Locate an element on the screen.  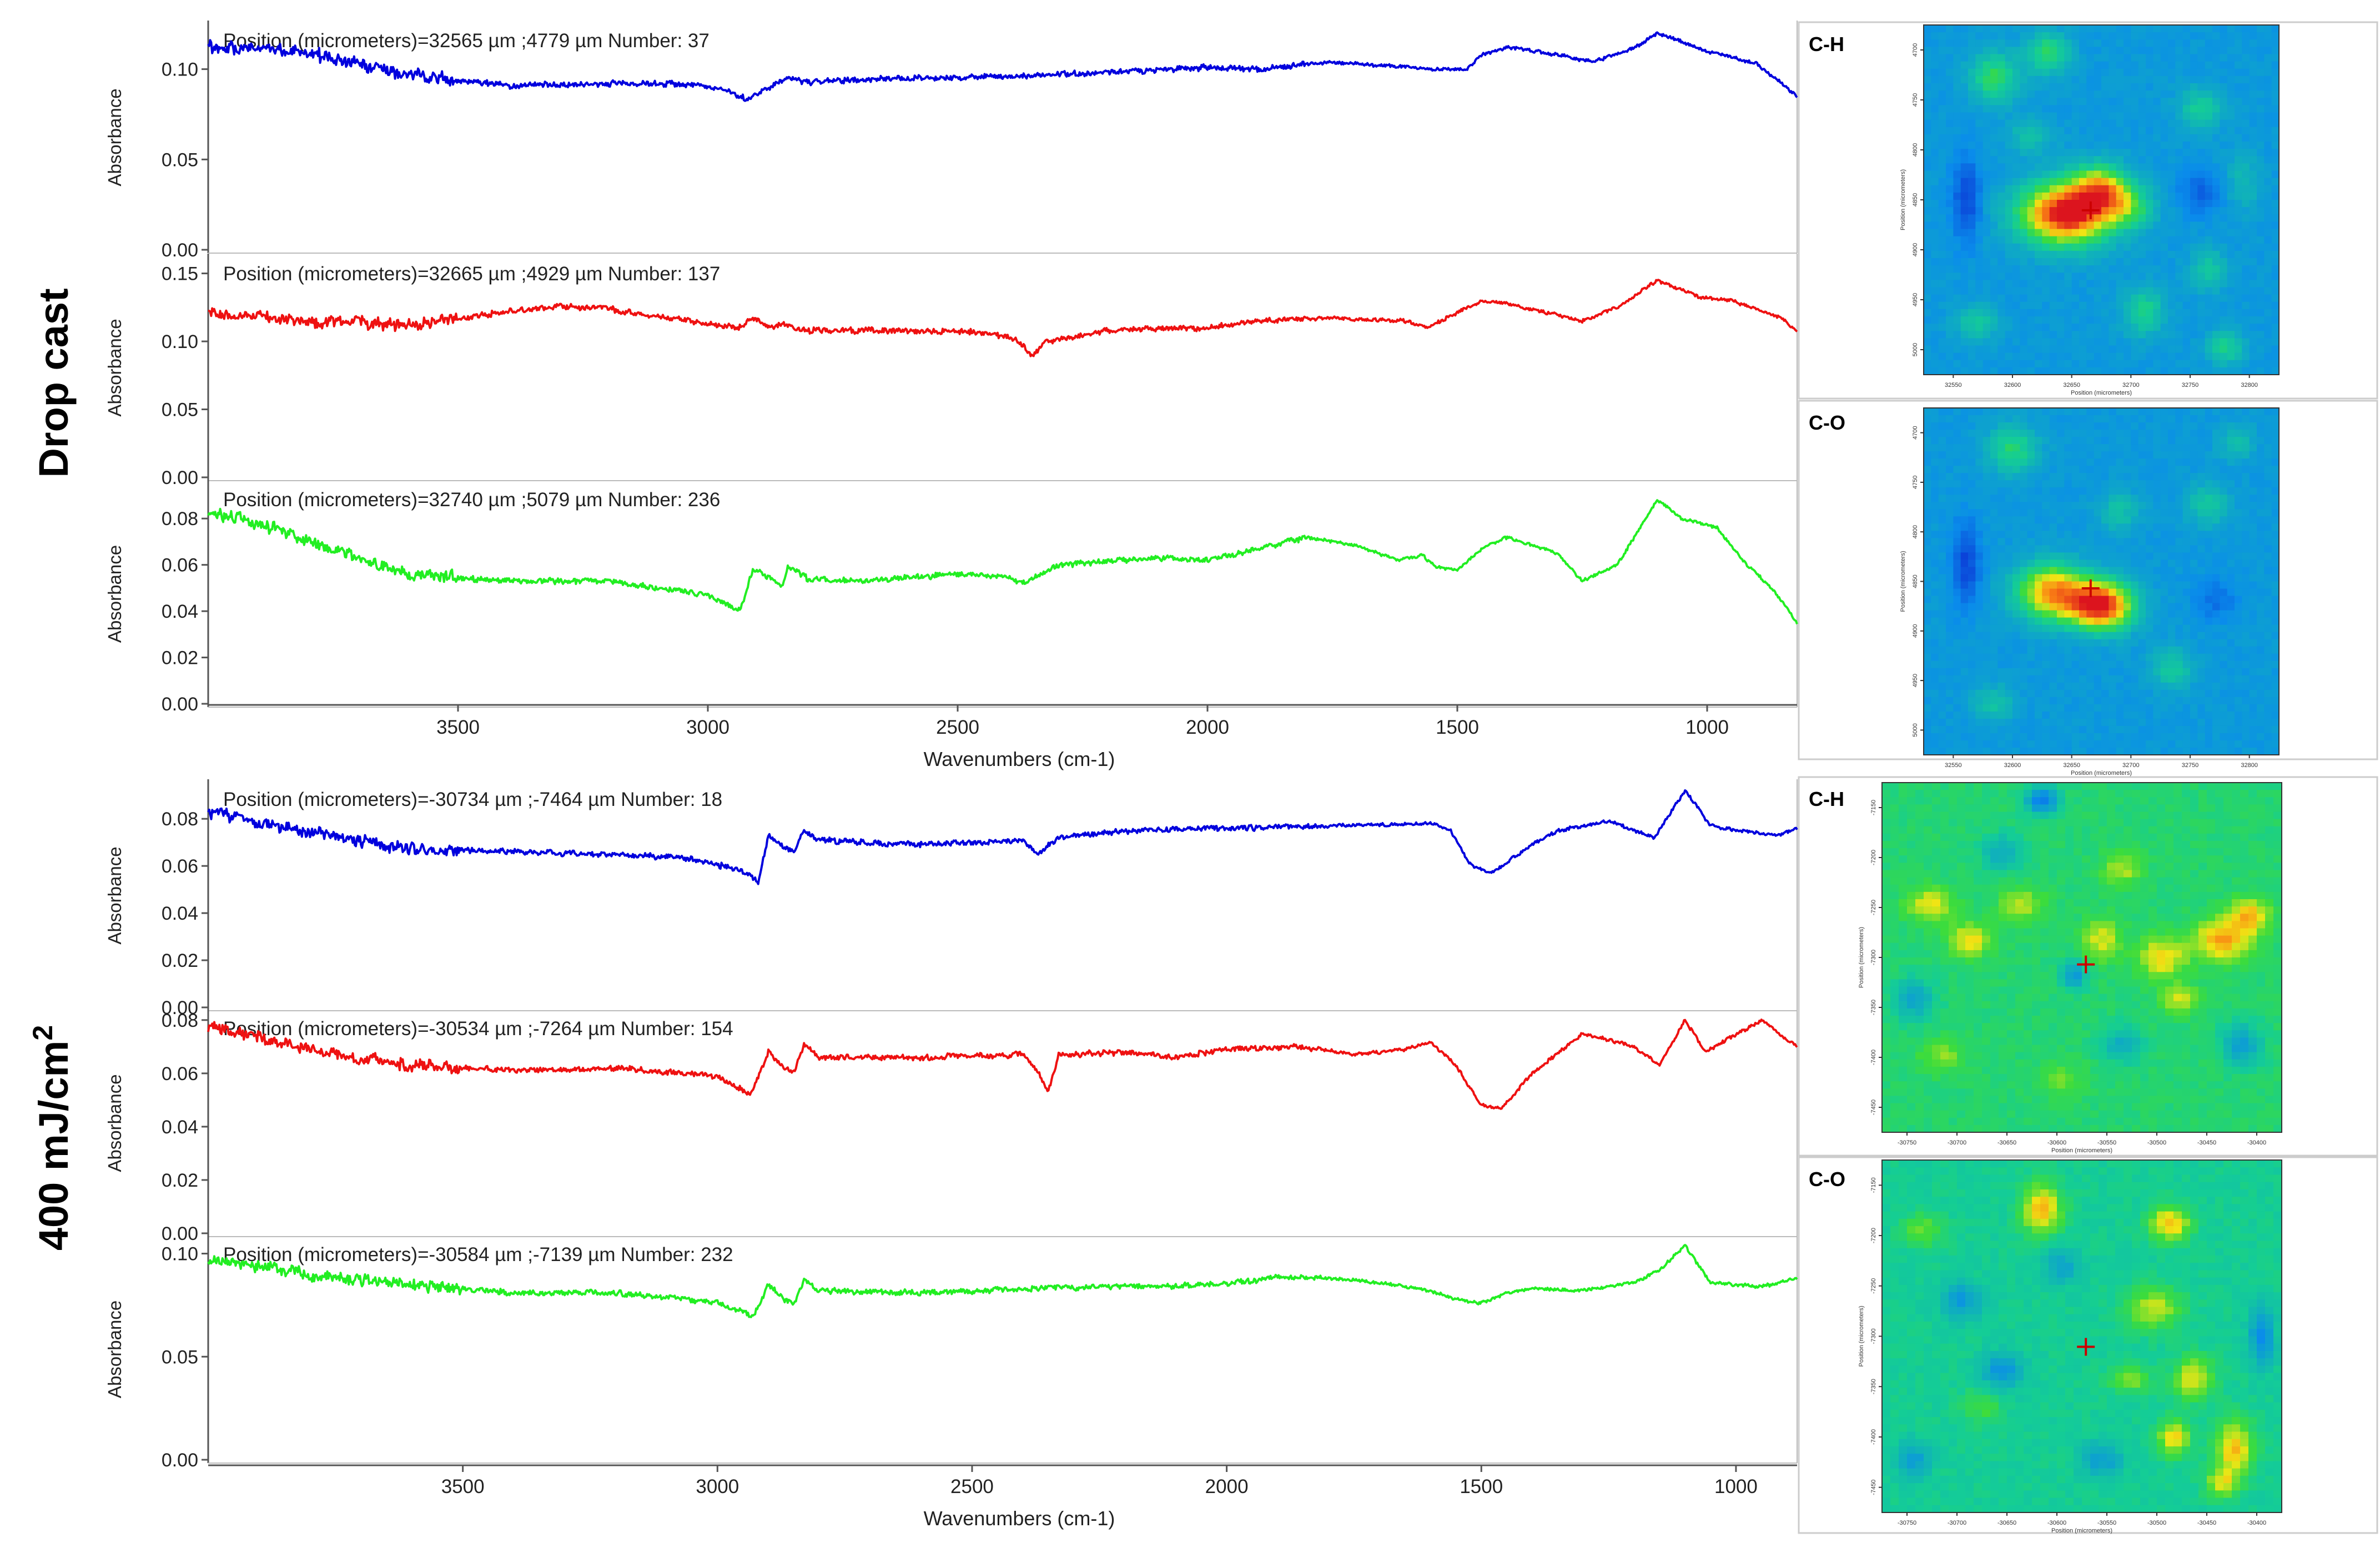
heatmap-x-tick-label: 32750 is located at coordinates (2190, 385).